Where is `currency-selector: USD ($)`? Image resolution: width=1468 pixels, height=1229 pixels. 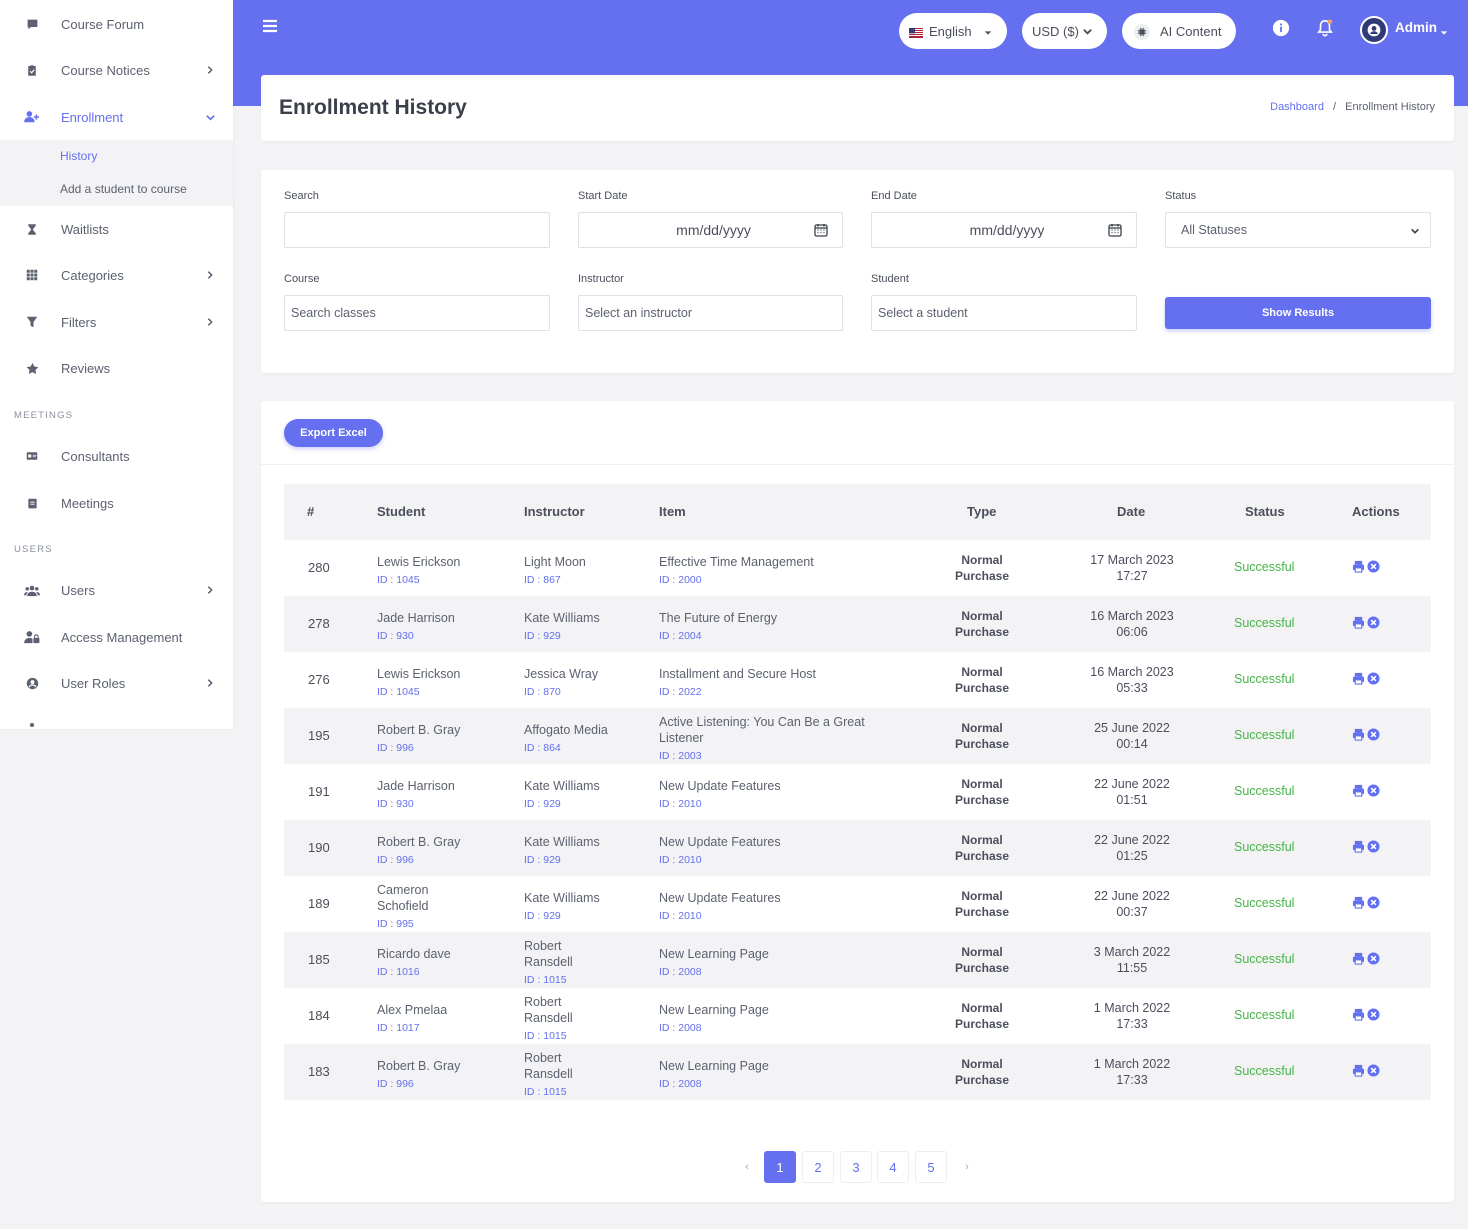 currency-selector: USD ($) is located at coordinates (1064, 31).